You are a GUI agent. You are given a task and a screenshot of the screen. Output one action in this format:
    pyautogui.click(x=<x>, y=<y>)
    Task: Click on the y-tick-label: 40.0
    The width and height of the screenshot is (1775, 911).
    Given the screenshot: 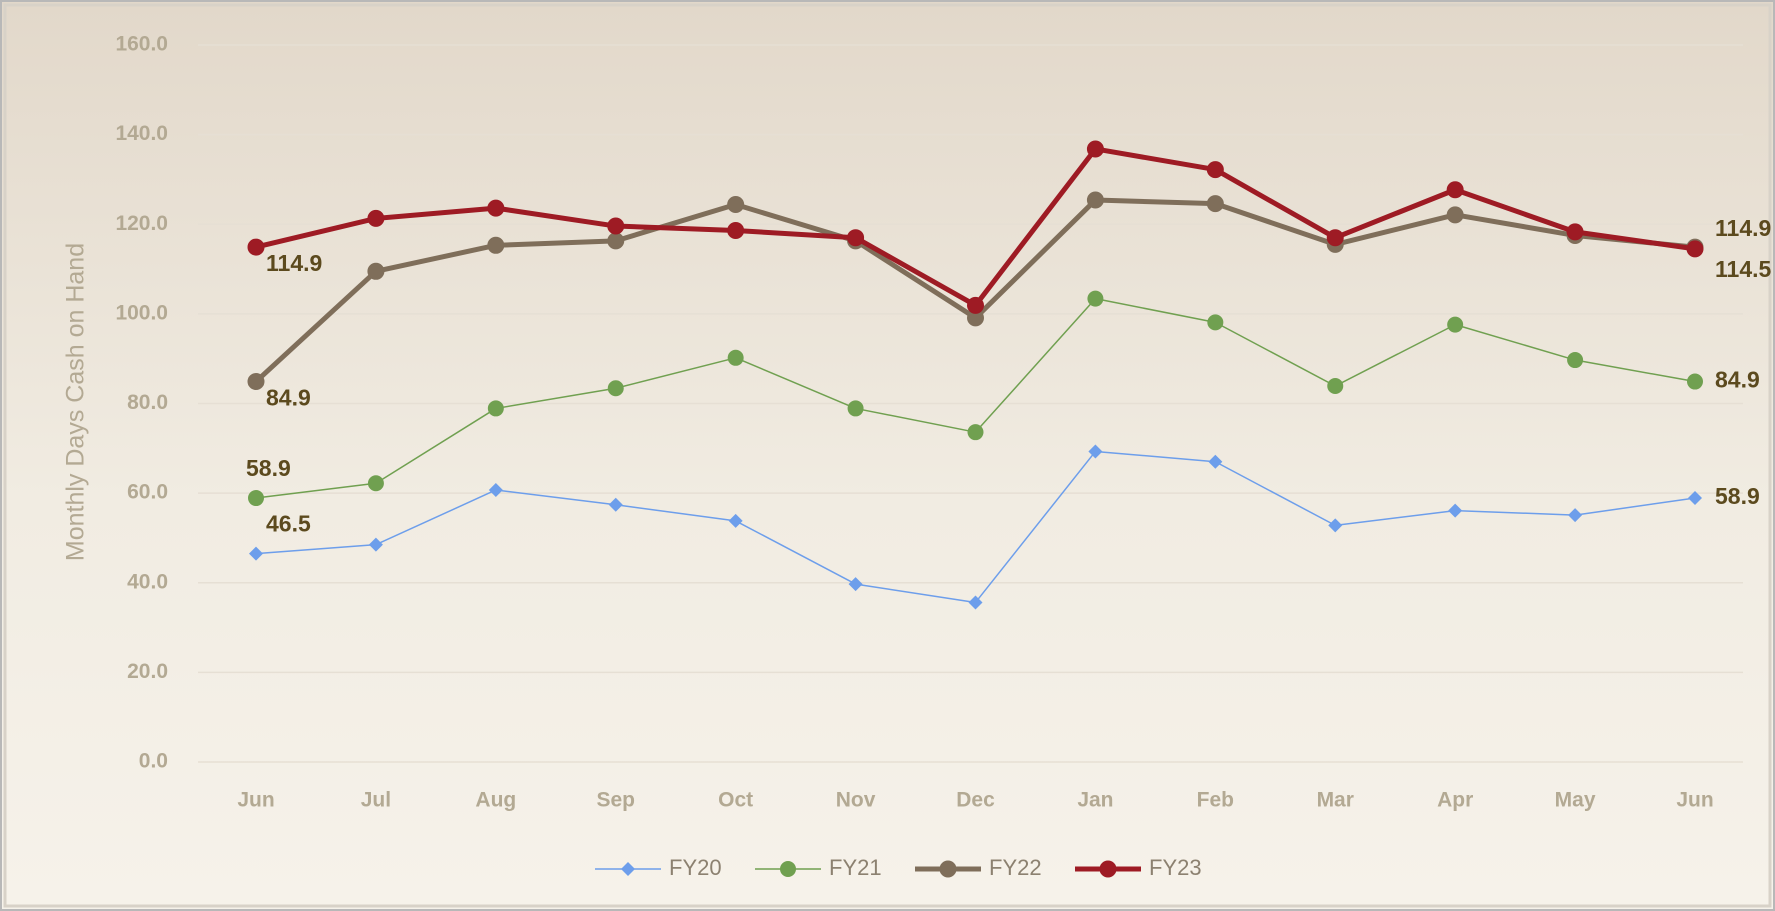 What is the action you would take?
    pyautogui.click(x=147, y=581)
    